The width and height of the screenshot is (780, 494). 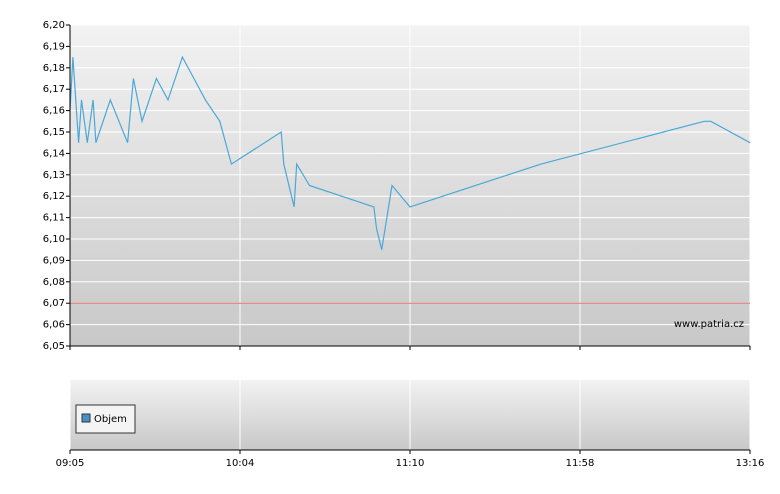 I want to click on watermark: www.patria.cz, so click(x=709, y=324).